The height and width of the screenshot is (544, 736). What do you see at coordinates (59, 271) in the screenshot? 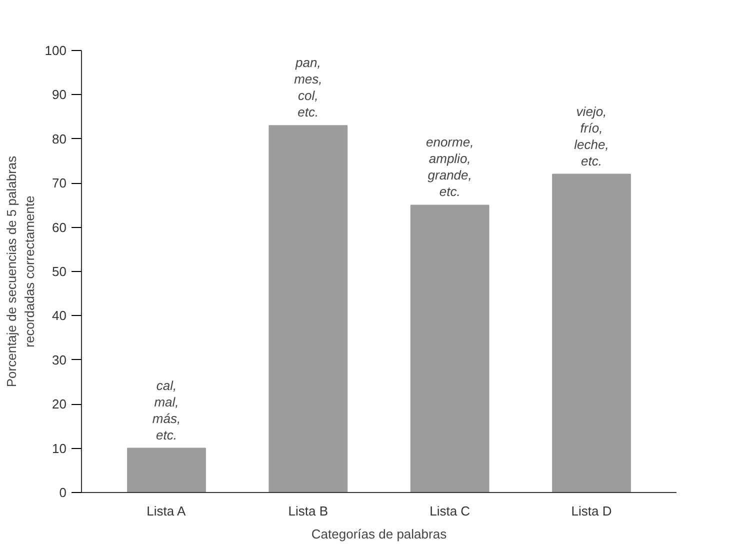
I see `y-tick-label: 50` at bounding box center [59, 271].